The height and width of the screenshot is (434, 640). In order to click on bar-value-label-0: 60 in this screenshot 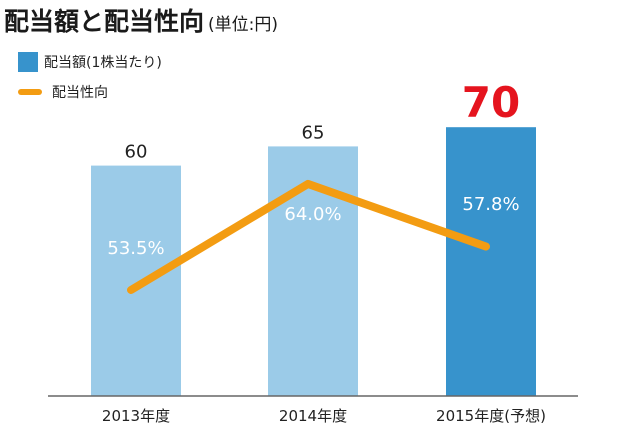, I will do `click(136, 152)`.